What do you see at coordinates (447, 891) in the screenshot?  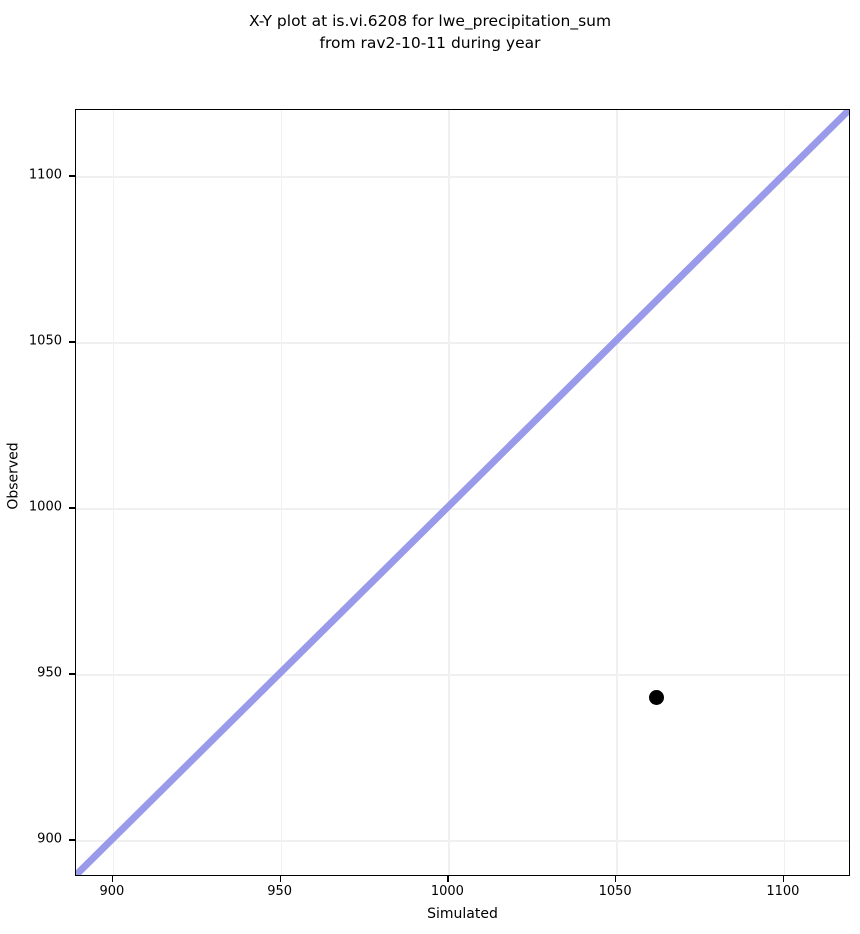 I see `x-tick-label: 1000` at bounding box center [447, 891].